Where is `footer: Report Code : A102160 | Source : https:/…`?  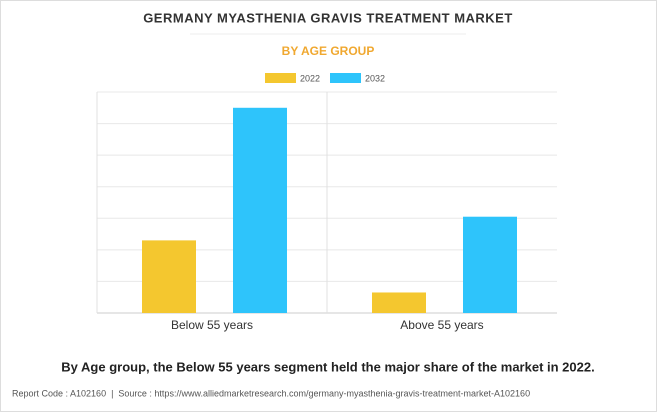 footer: Report Code : A102160 | Source : https:/… is located at coordinates (271, 393).